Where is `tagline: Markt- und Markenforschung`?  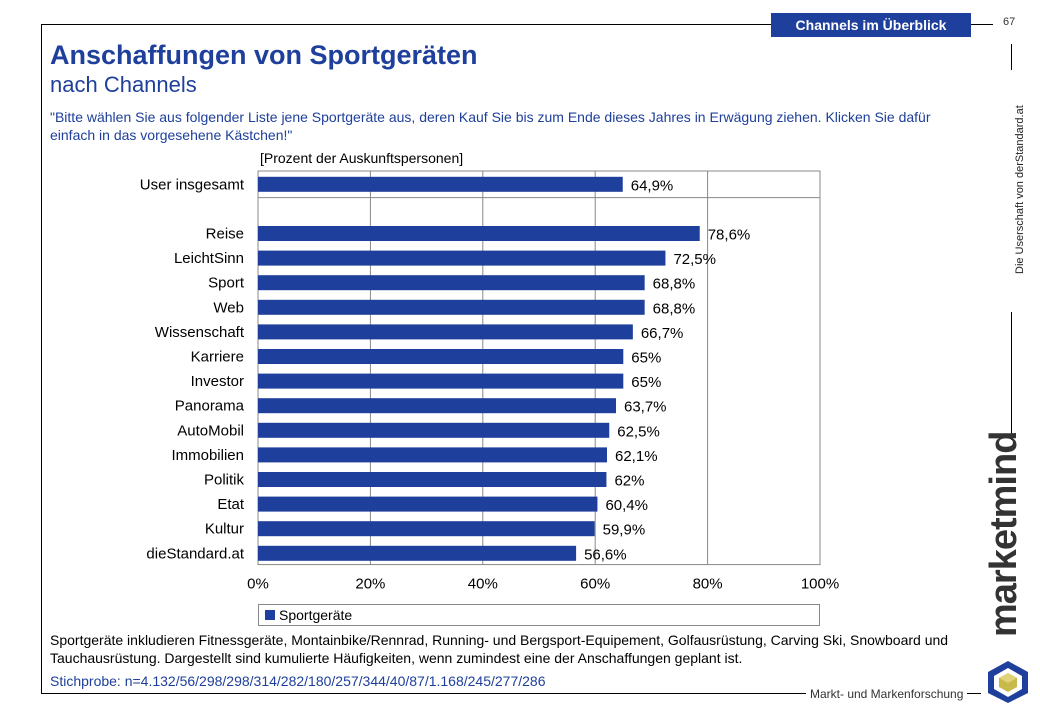
tagline: Markt- und Markenforschung is located at coordinates (887, 694).